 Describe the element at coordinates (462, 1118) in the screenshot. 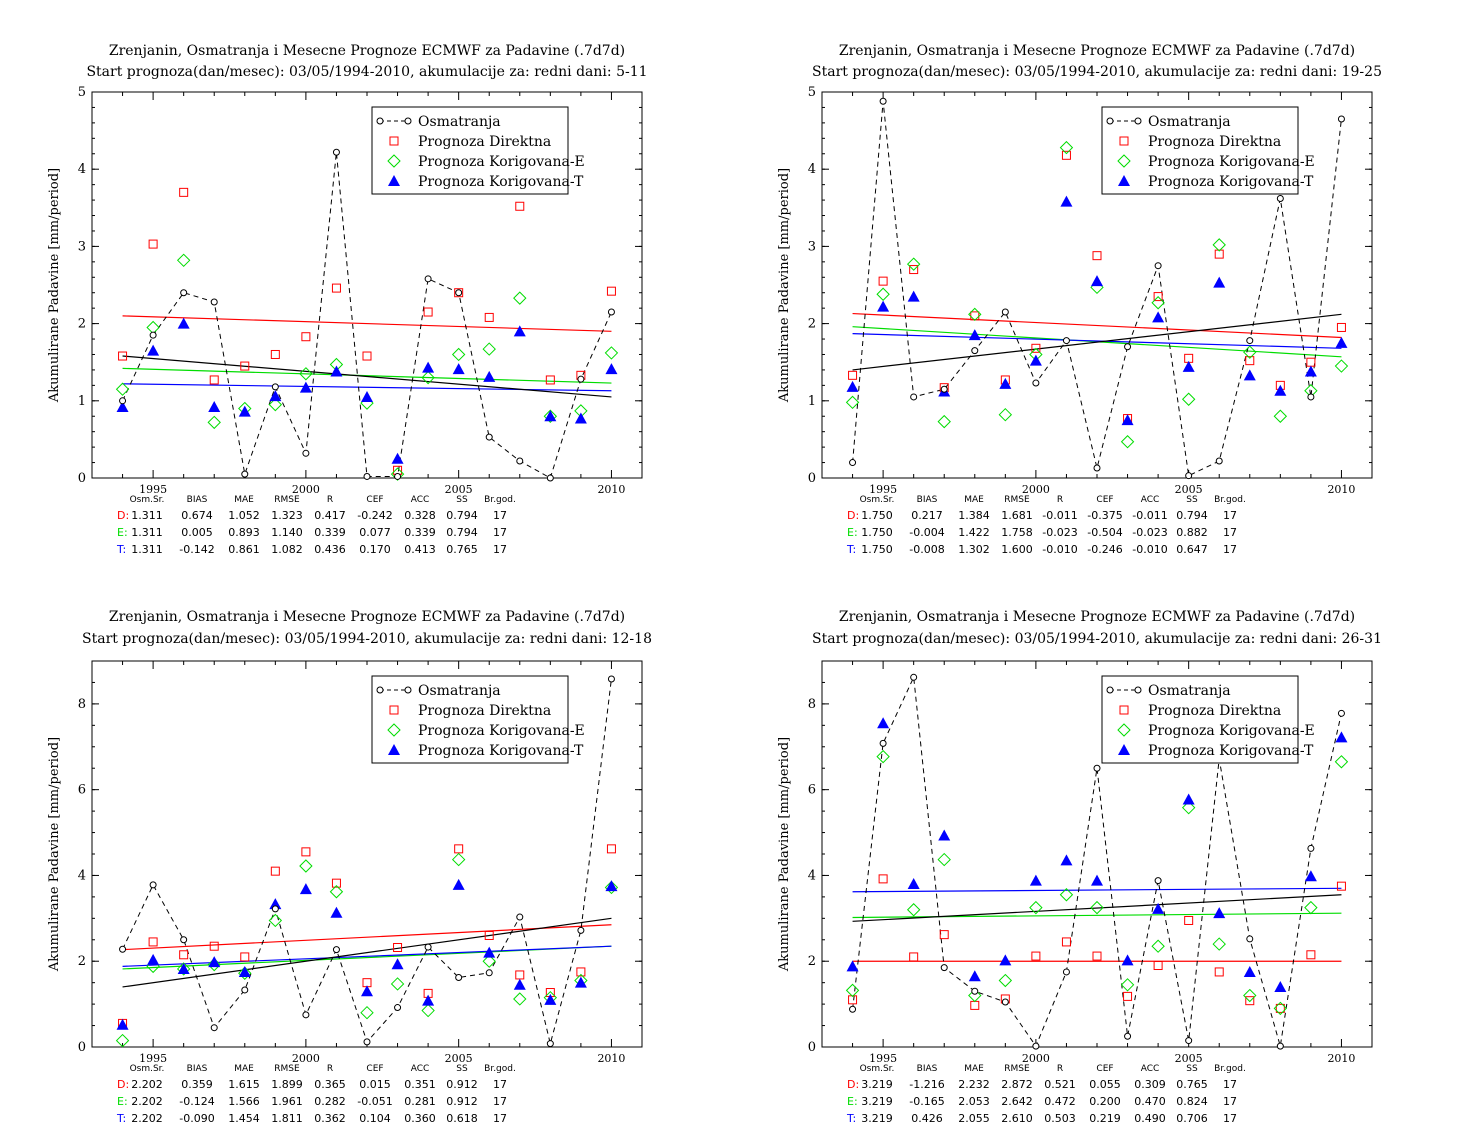

I see `stats-value: 0.618` at that location.